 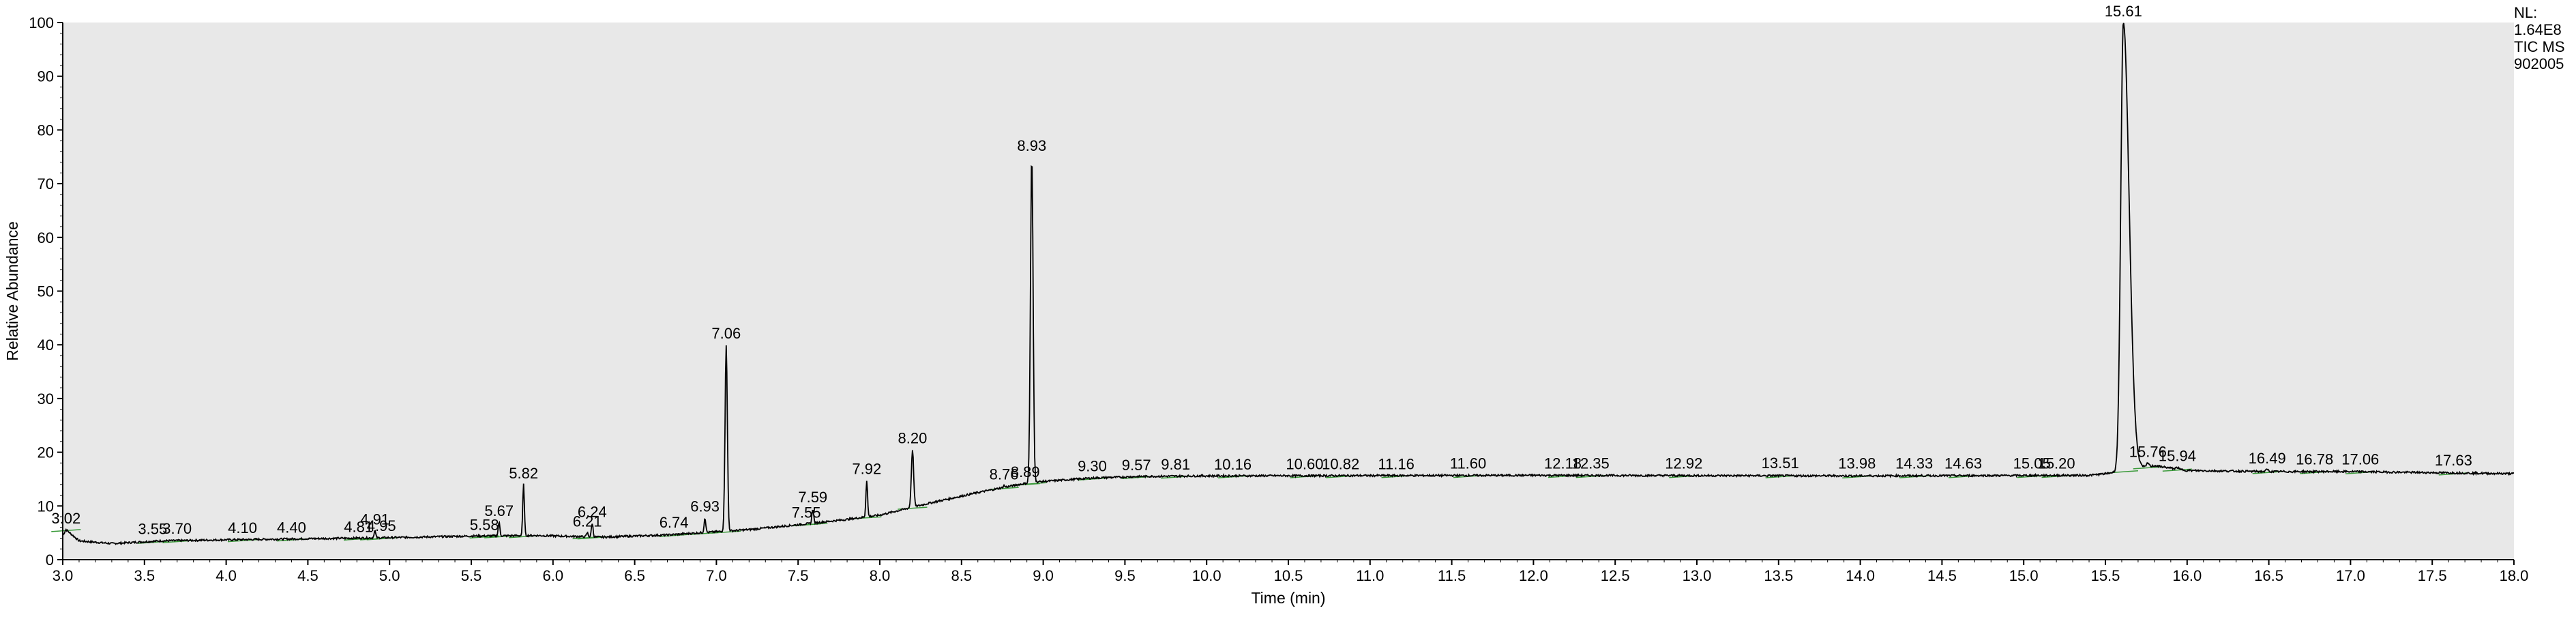 What do you see at coordinates (806, 512) in the screenshot?
I see `peak-label: 7.55` at bounding box center [806, 512].